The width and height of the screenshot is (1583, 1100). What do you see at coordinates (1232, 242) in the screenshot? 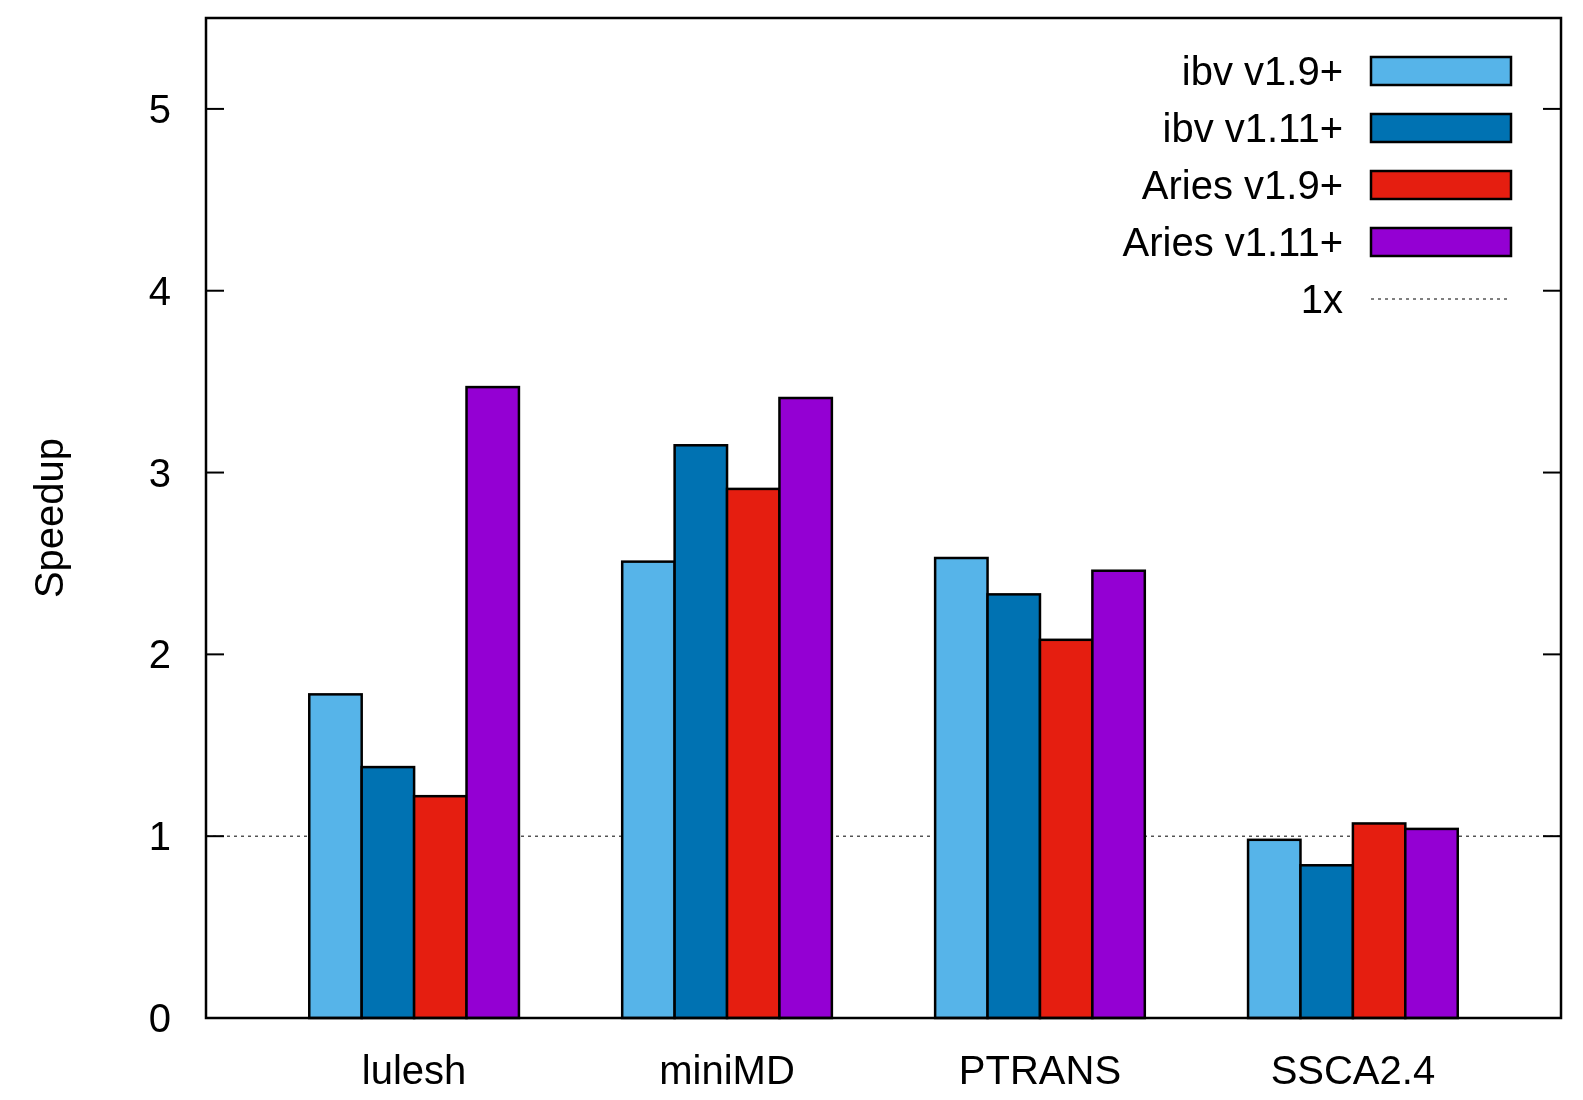
I see `legend-label: Aries v1.11+` at bounding box center [1232, 242].